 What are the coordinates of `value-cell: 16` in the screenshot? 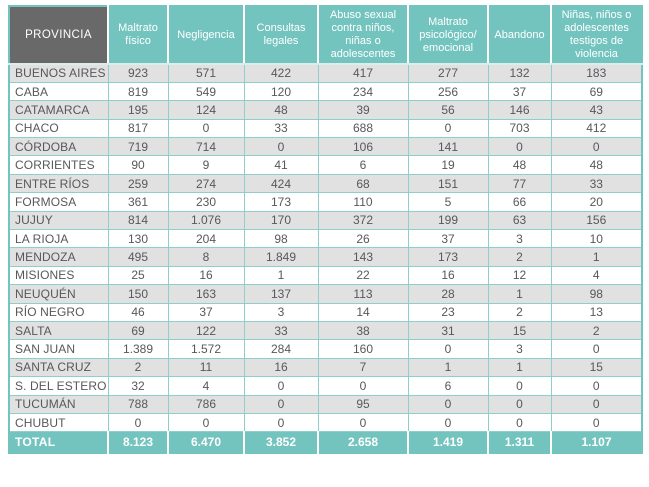 It's located at (281, 367).